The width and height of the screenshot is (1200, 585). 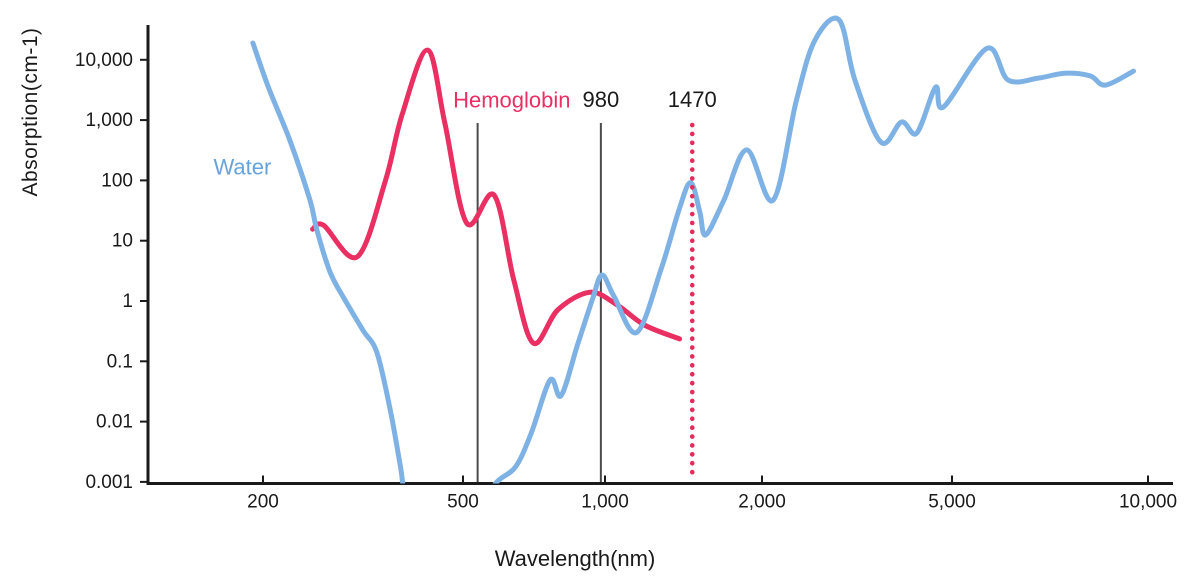 I want to click on y-tick-label-100: 100, so click(x=117, y=180).